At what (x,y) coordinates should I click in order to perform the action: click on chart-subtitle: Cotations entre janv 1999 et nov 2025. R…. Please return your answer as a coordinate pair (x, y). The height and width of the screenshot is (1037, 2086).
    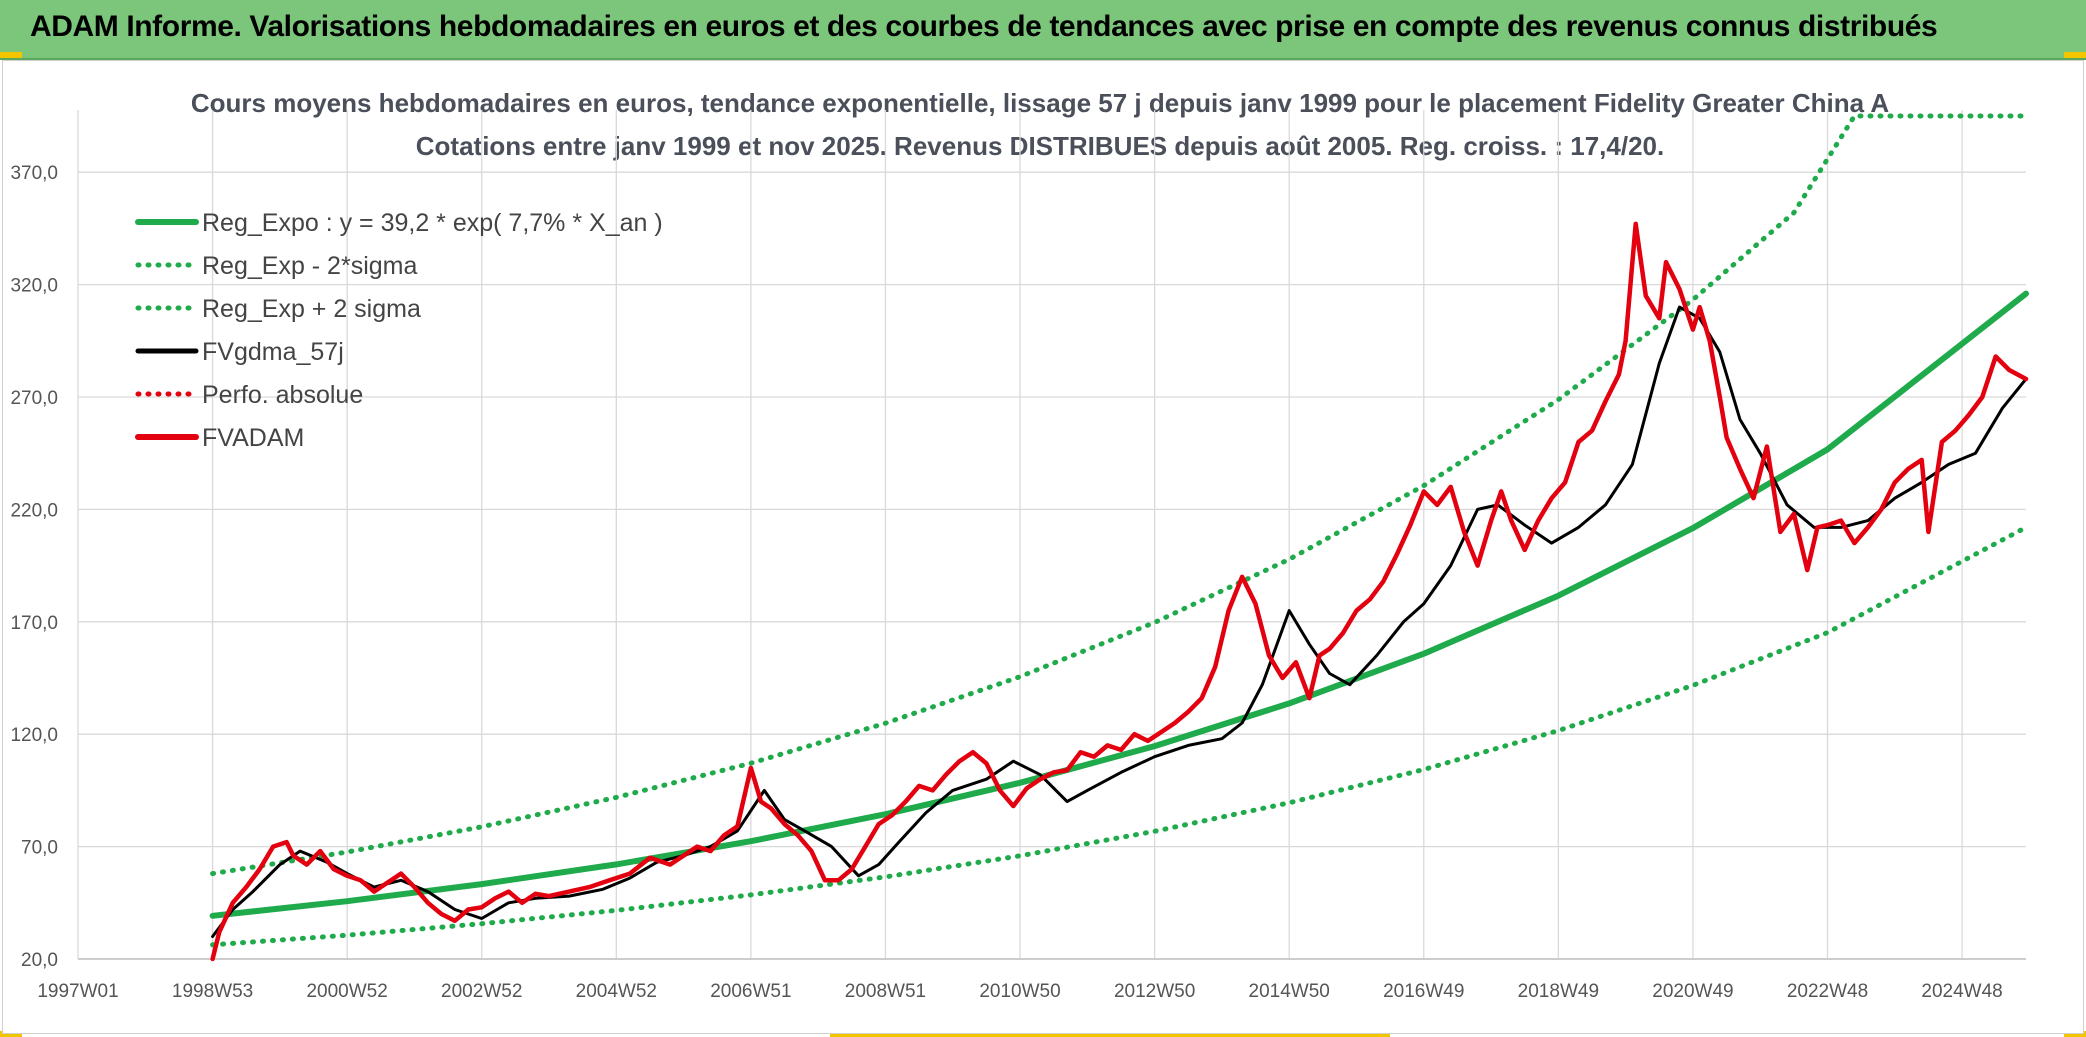
    Looking at the image, I should click on (1040, 146).